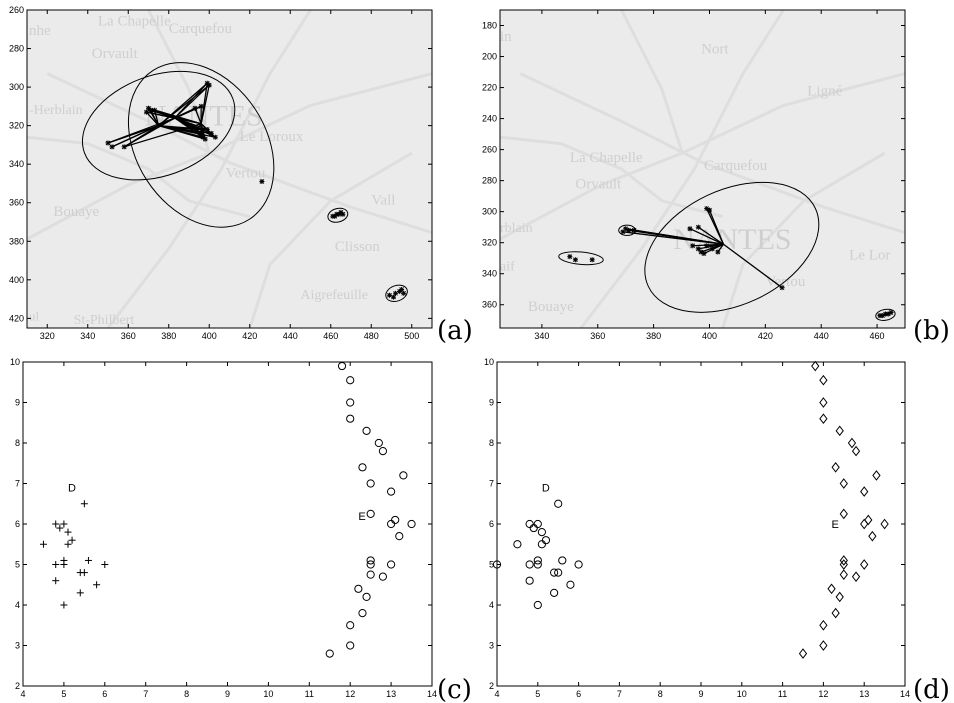 Image resolution: width=954 pixels, height=703 pixels. What do you see at coordinates (619, 694) in the screenshot?
I see `x-tick-label: 7` at bounding box center [619, 694].